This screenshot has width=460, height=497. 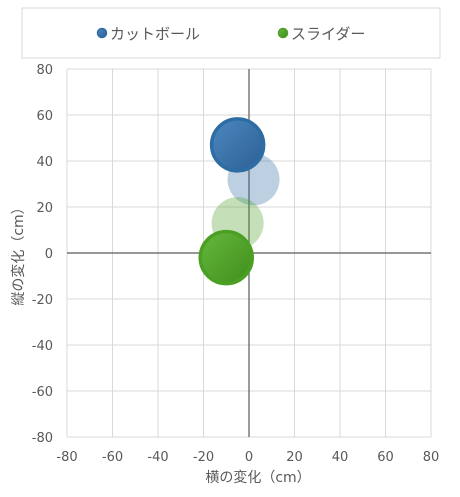 I want to click on legend: カットボール スライダー, so click(x=231, y=33).